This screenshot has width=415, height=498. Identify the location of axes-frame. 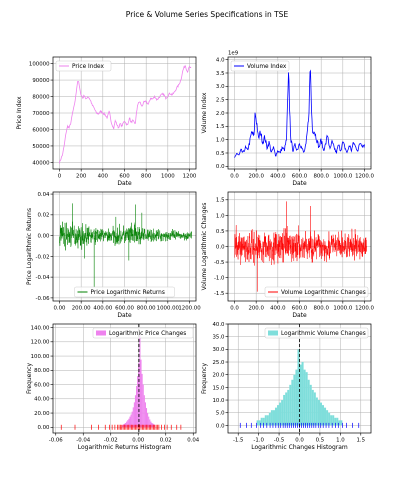
(124, 378).